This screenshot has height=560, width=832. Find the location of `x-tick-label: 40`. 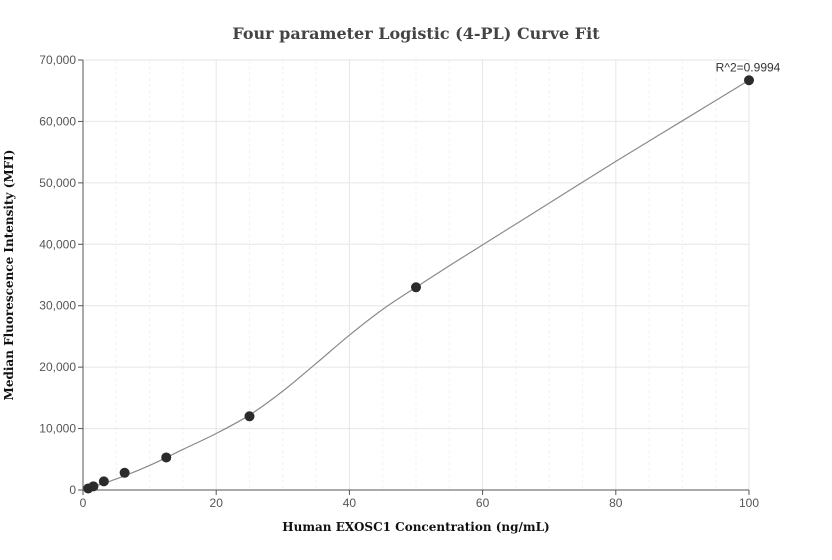

x-tick-label: 40 is located at coordinates (350, 503).